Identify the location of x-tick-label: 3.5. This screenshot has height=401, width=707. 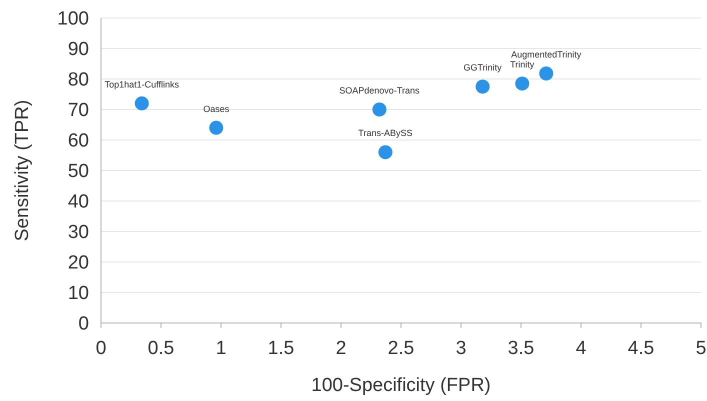
(521, 348).